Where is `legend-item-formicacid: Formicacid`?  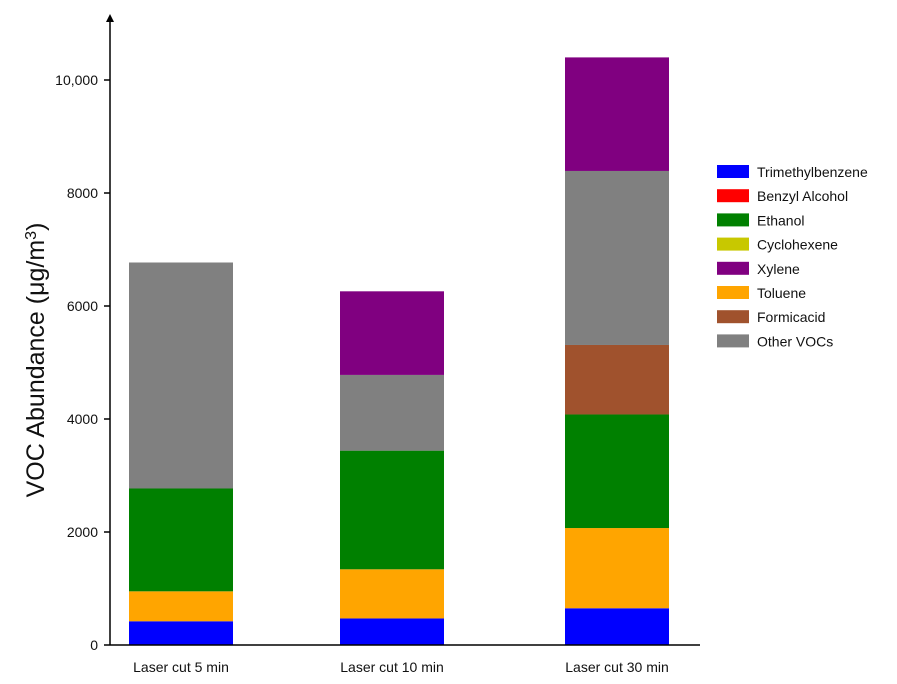 legend-item-formicacid: Formicacid is located at coordinates (771, 317).